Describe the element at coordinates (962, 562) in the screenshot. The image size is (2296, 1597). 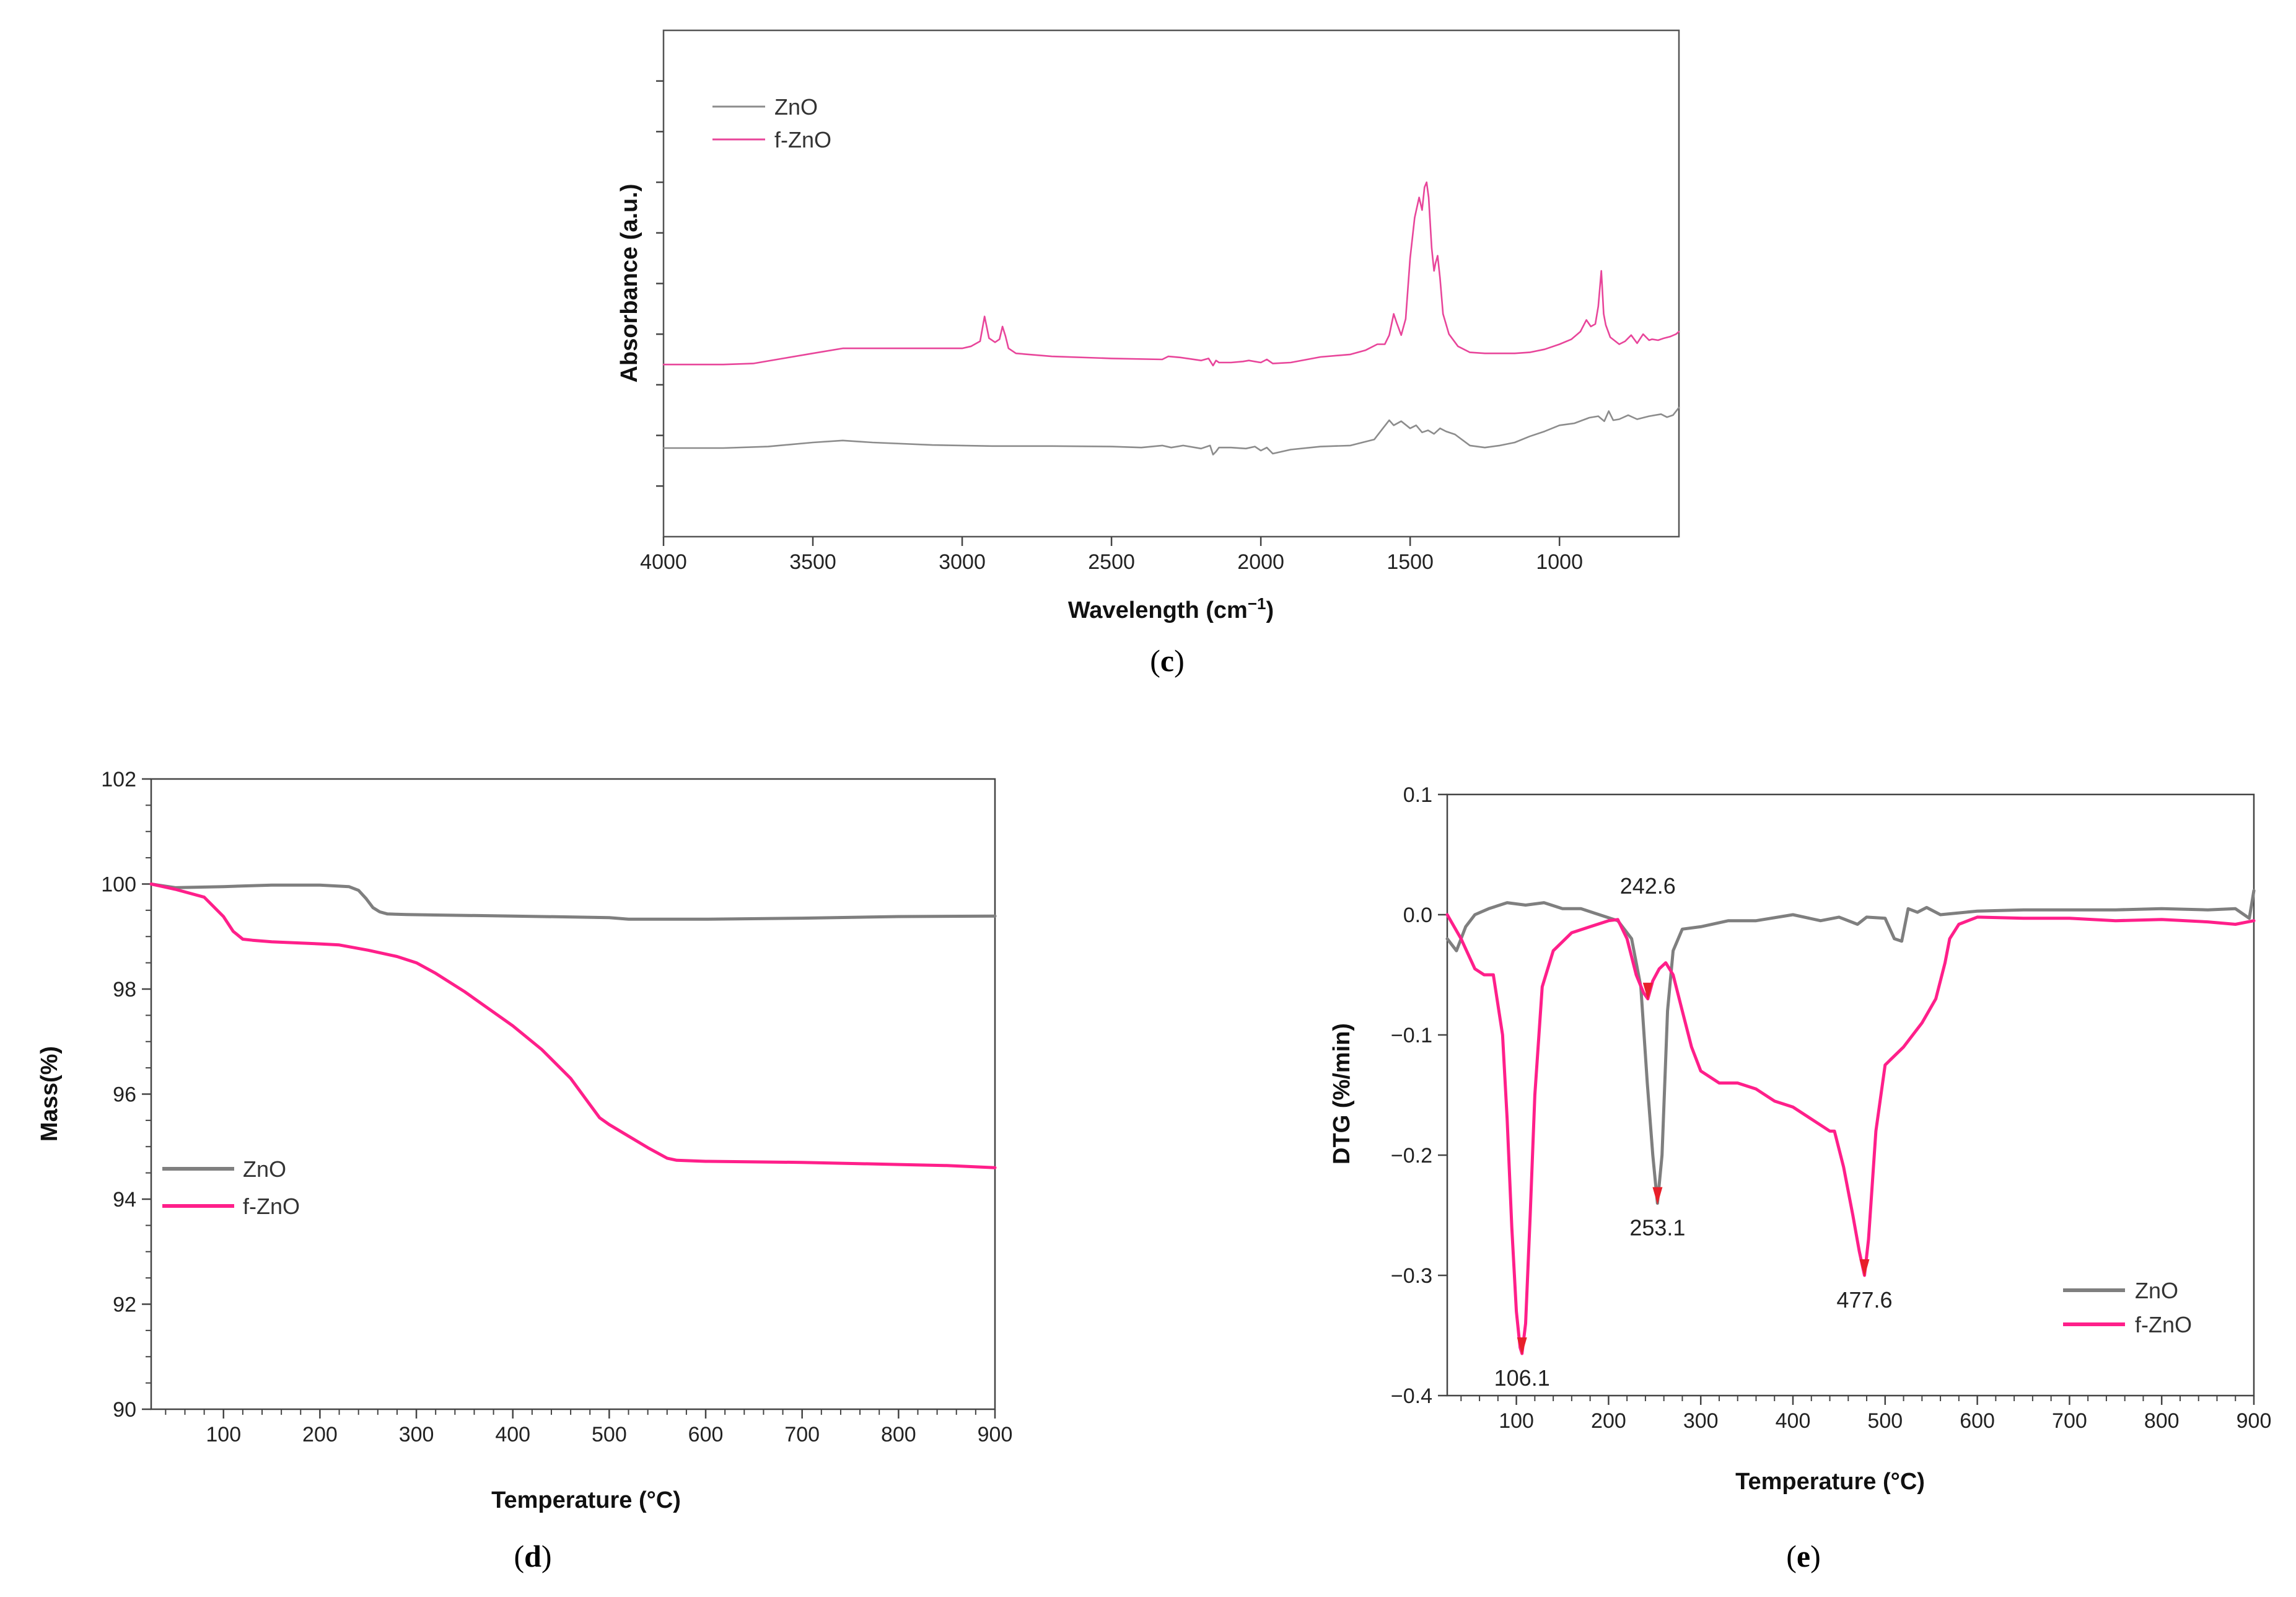
I see `panel-c-x-tick-label: 3000` at that location.